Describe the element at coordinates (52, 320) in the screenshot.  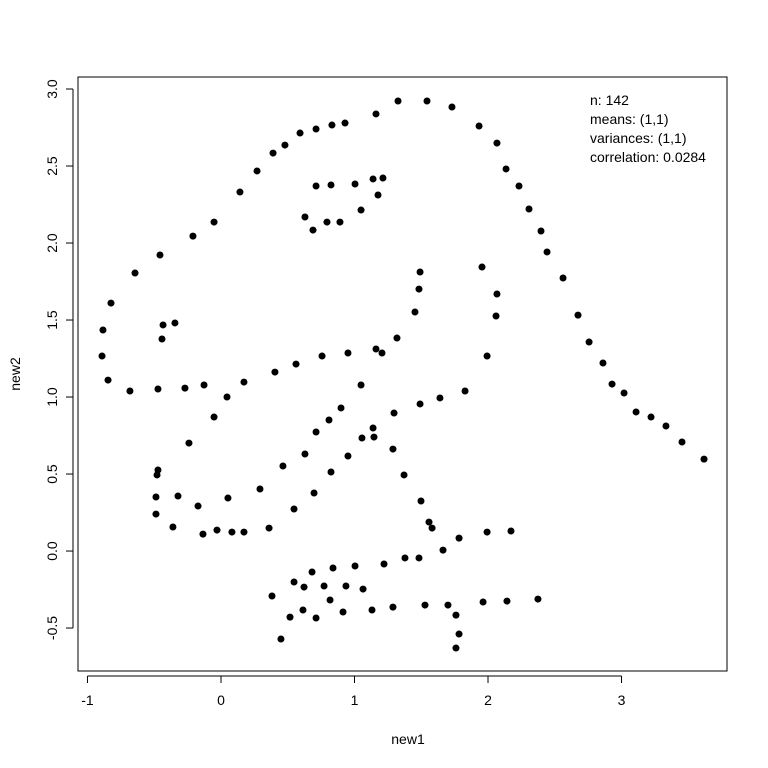
I see `y-tick-label: 1.5` at that location.